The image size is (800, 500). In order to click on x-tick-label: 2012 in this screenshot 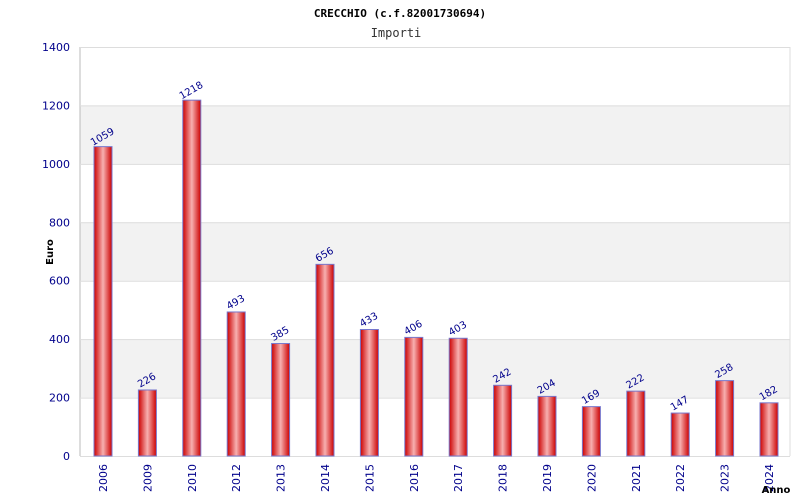, I will do `click(236, 478)`.